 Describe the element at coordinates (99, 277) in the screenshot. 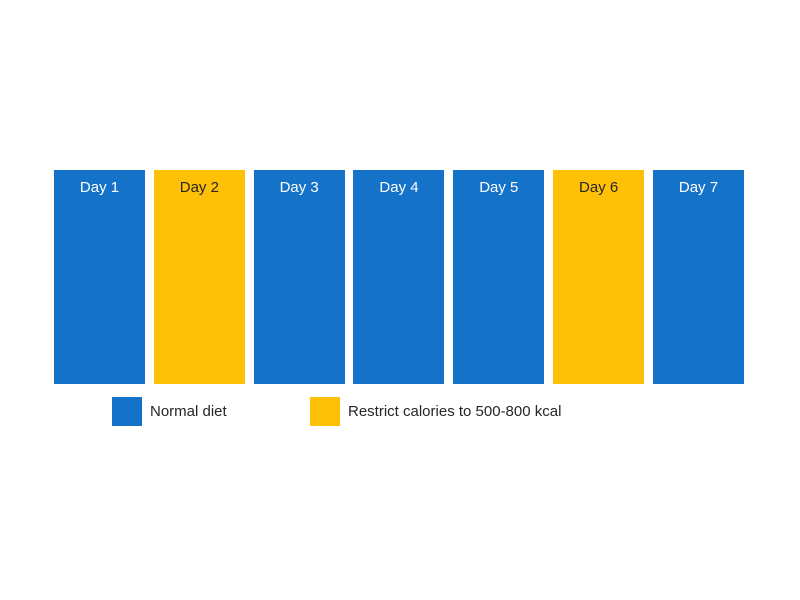

I see `day-bar-1: Day 1` at that location.